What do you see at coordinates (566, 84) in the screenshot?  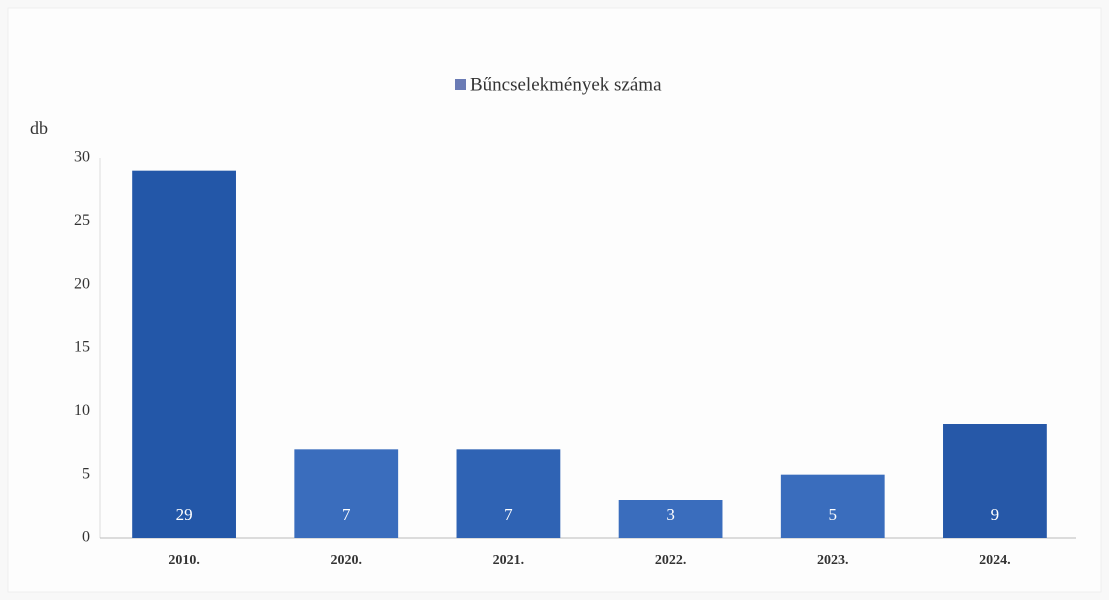 I see `legend-label: Bűncselekmények száma` at bounding box center [566, 84].